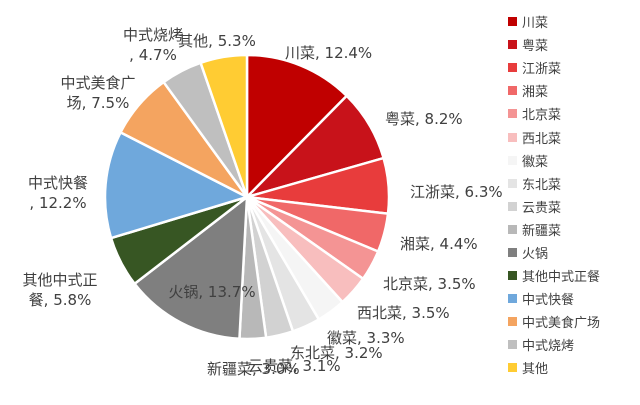 This screenshot has width=640, height=405. I want to click on slice-label-1: 川菜, 12.4%, so click(328, 53).